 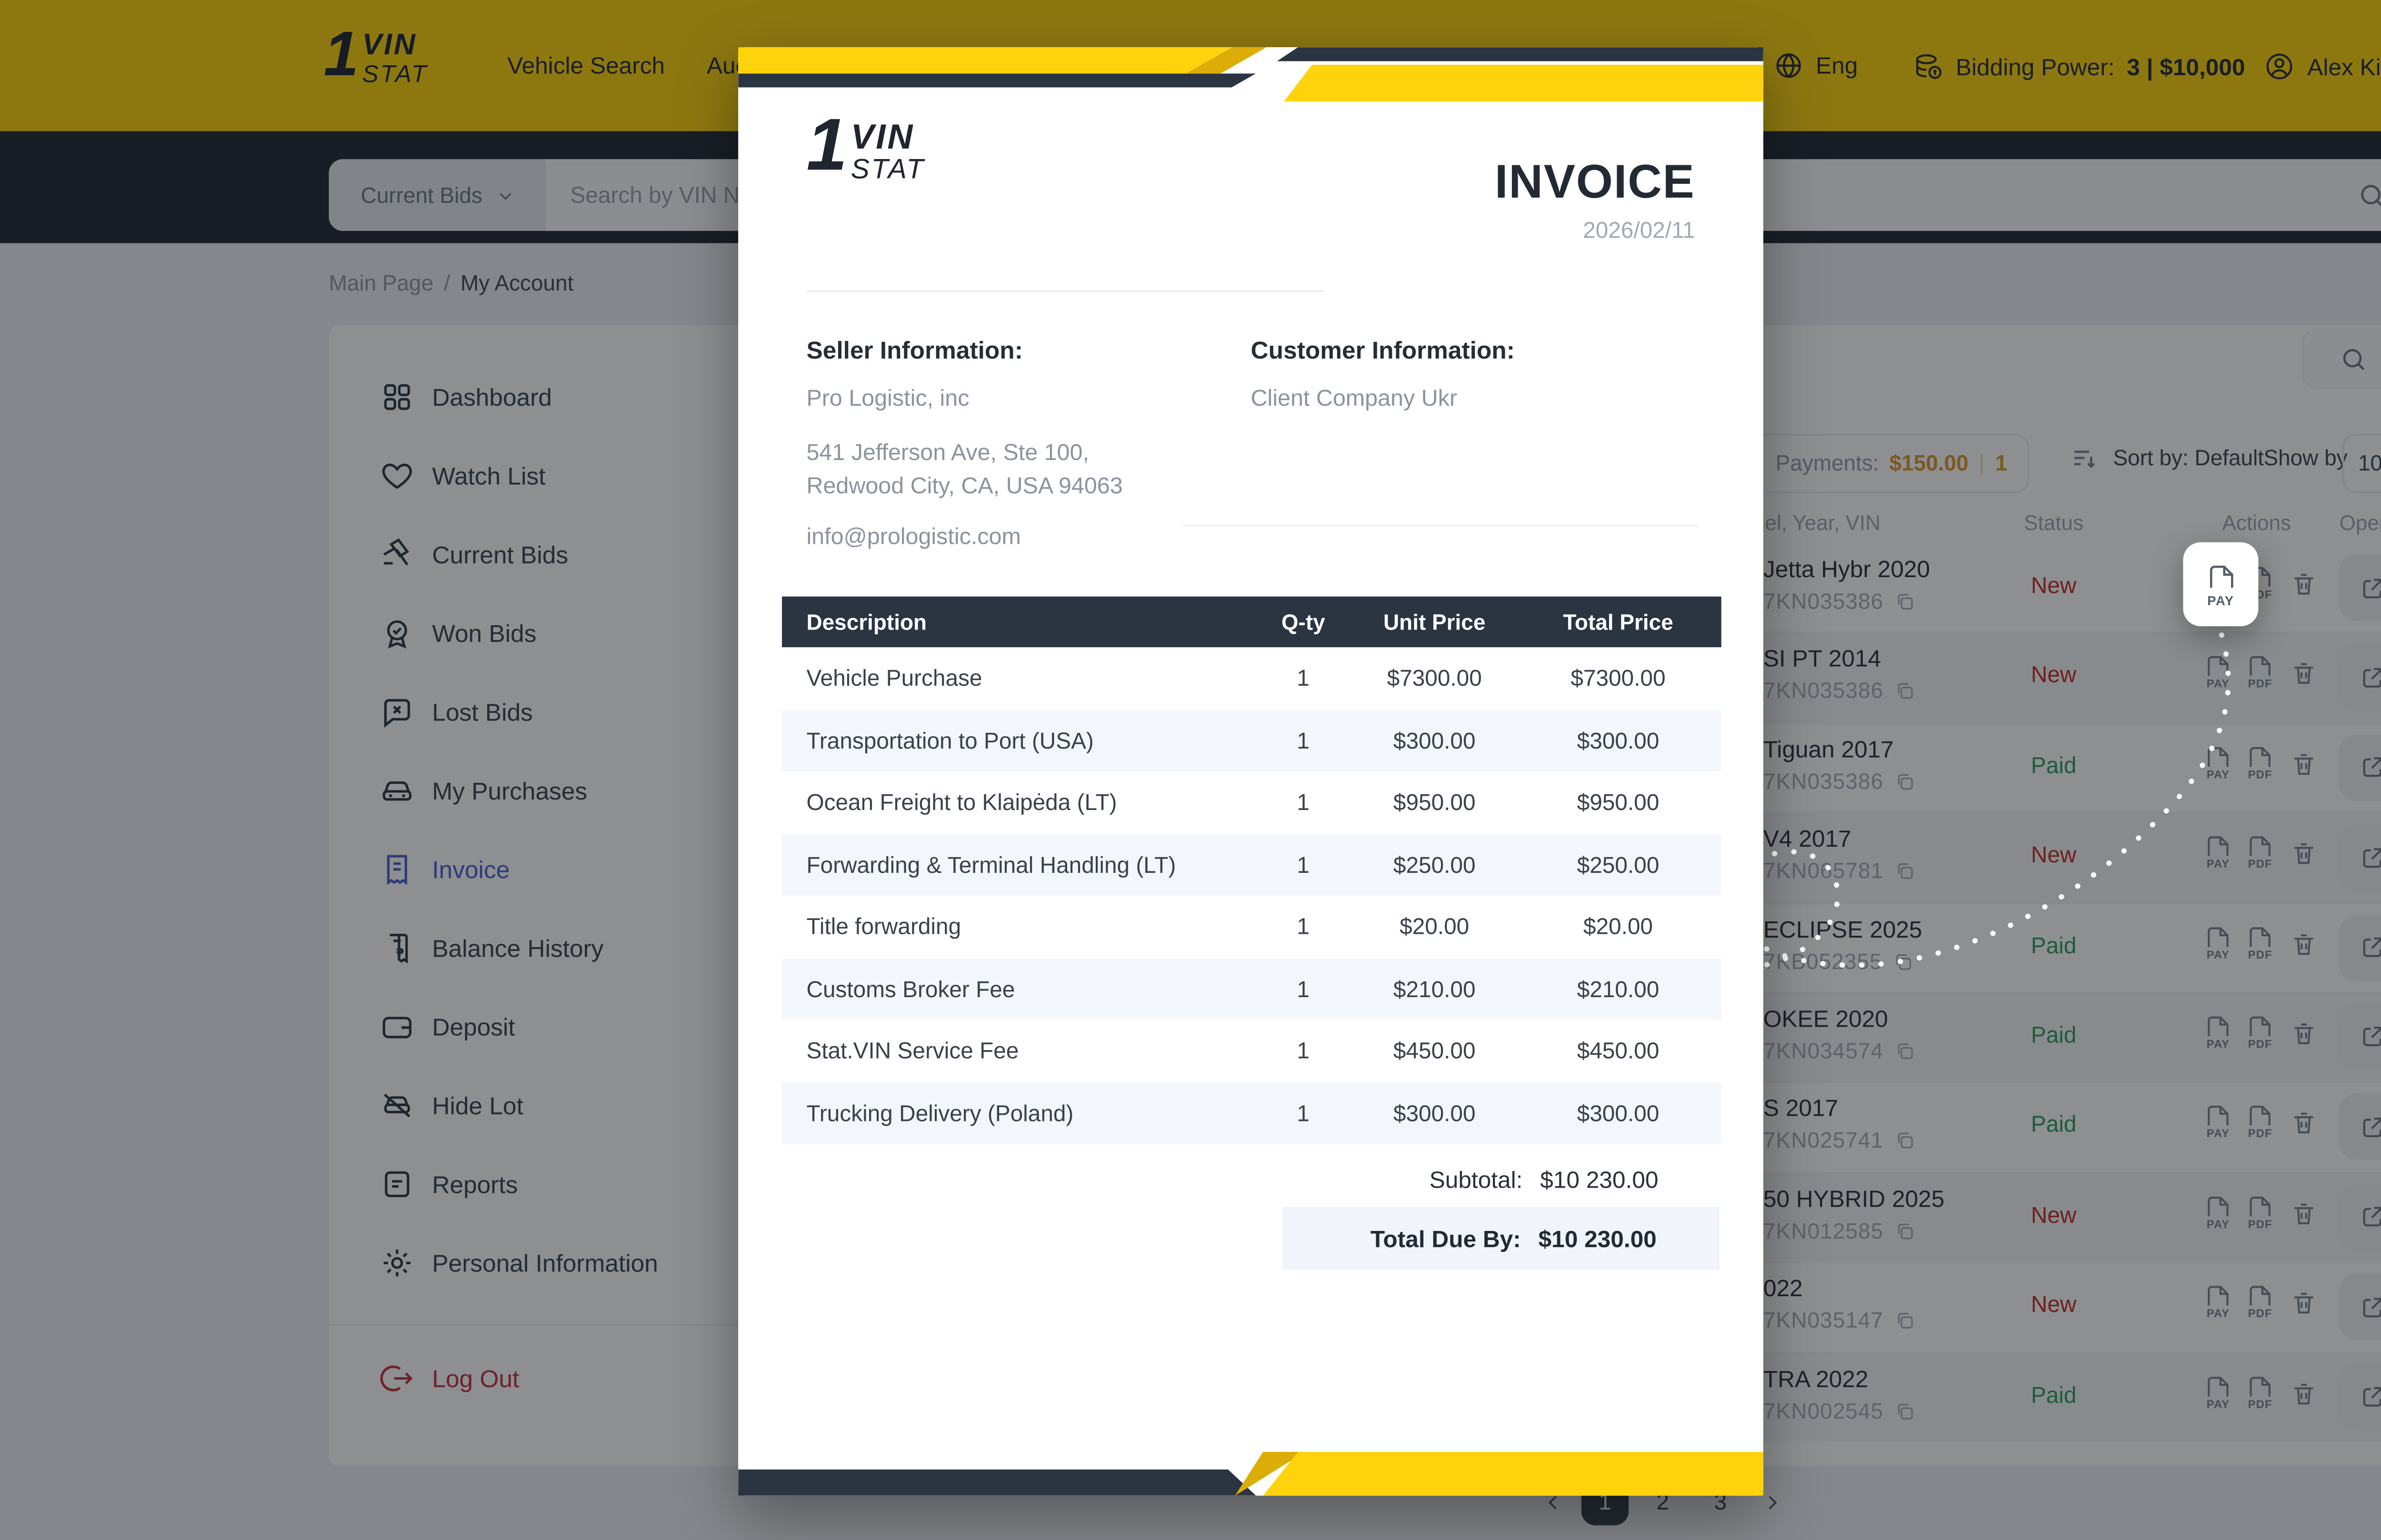 What do you see at coordinates (2279, 66) in the screenshot?
I see `user-icon` at bounding box center [2279, 66].